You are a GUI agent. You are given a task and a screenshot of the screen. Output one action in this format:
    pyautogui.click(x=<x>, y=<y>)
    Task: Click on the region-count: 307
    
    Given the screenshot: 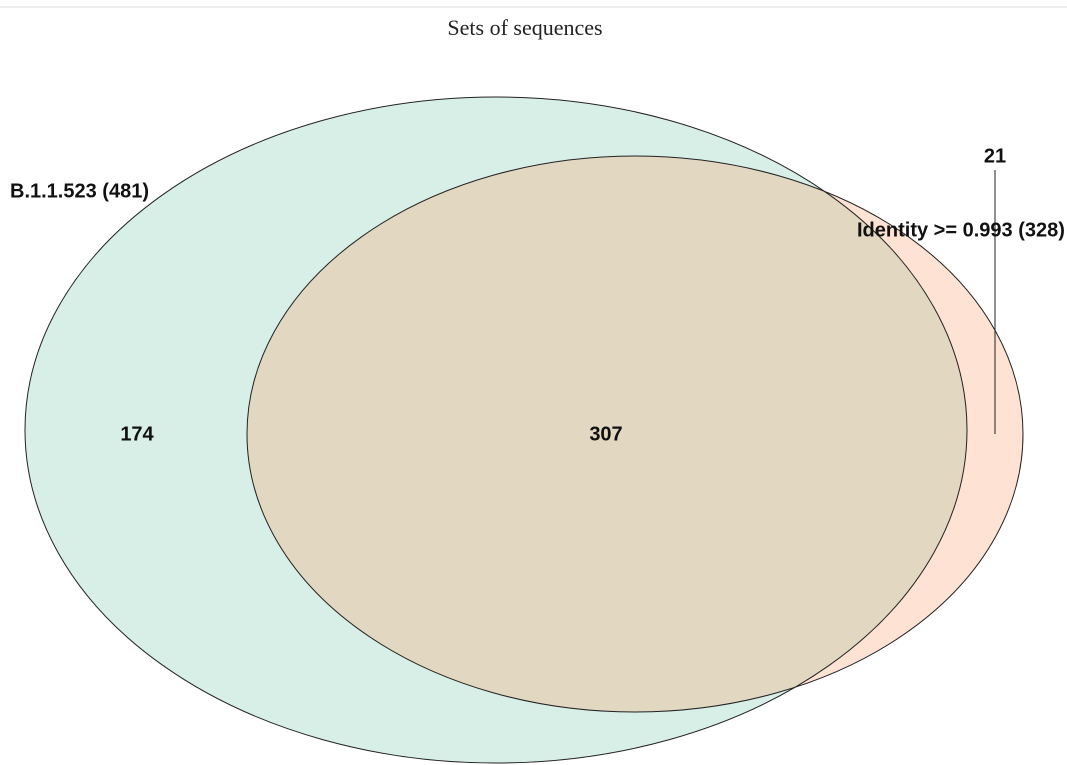 What is the action you would take?
    pyautogui.click(x=605, y=434)
    